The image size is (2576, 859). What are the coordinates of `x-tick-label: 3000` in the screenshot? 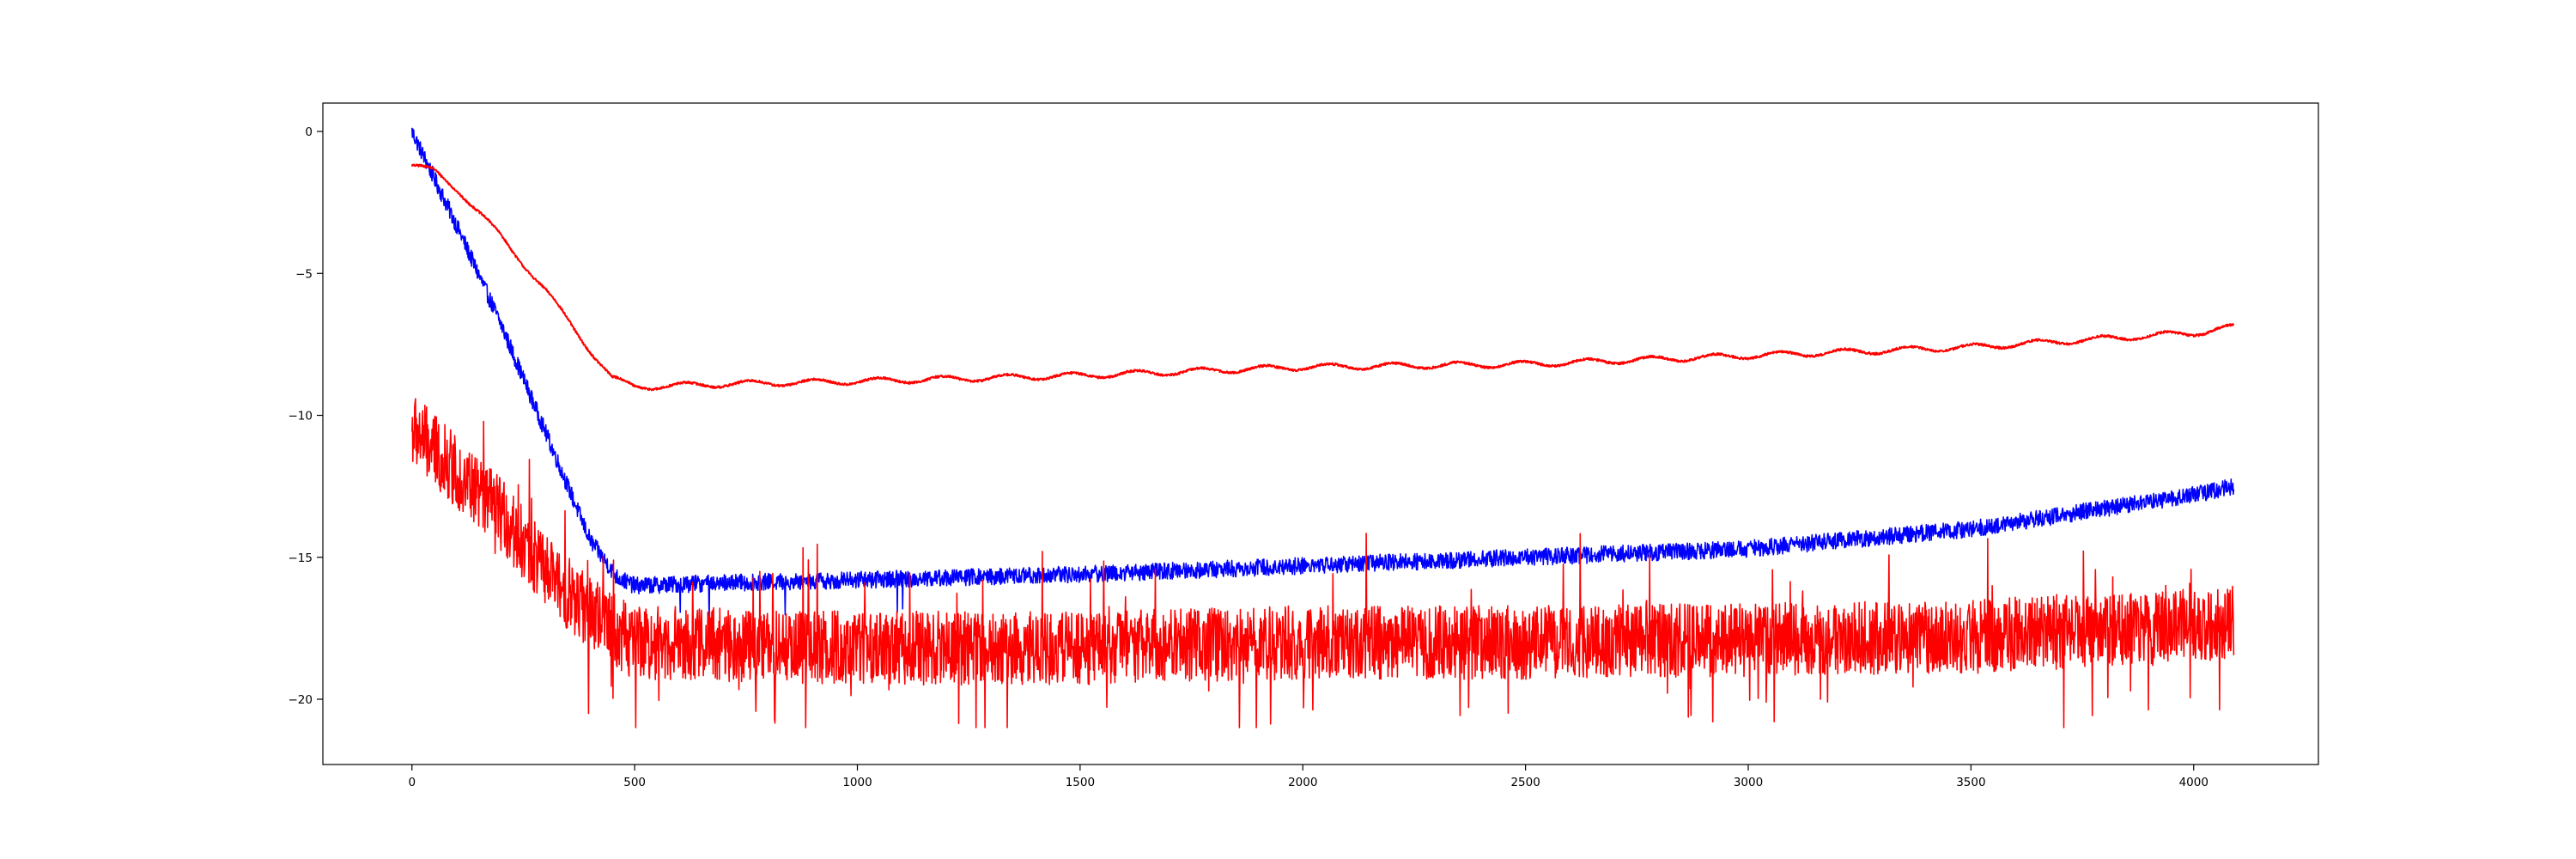 It's located at (1748, 783).